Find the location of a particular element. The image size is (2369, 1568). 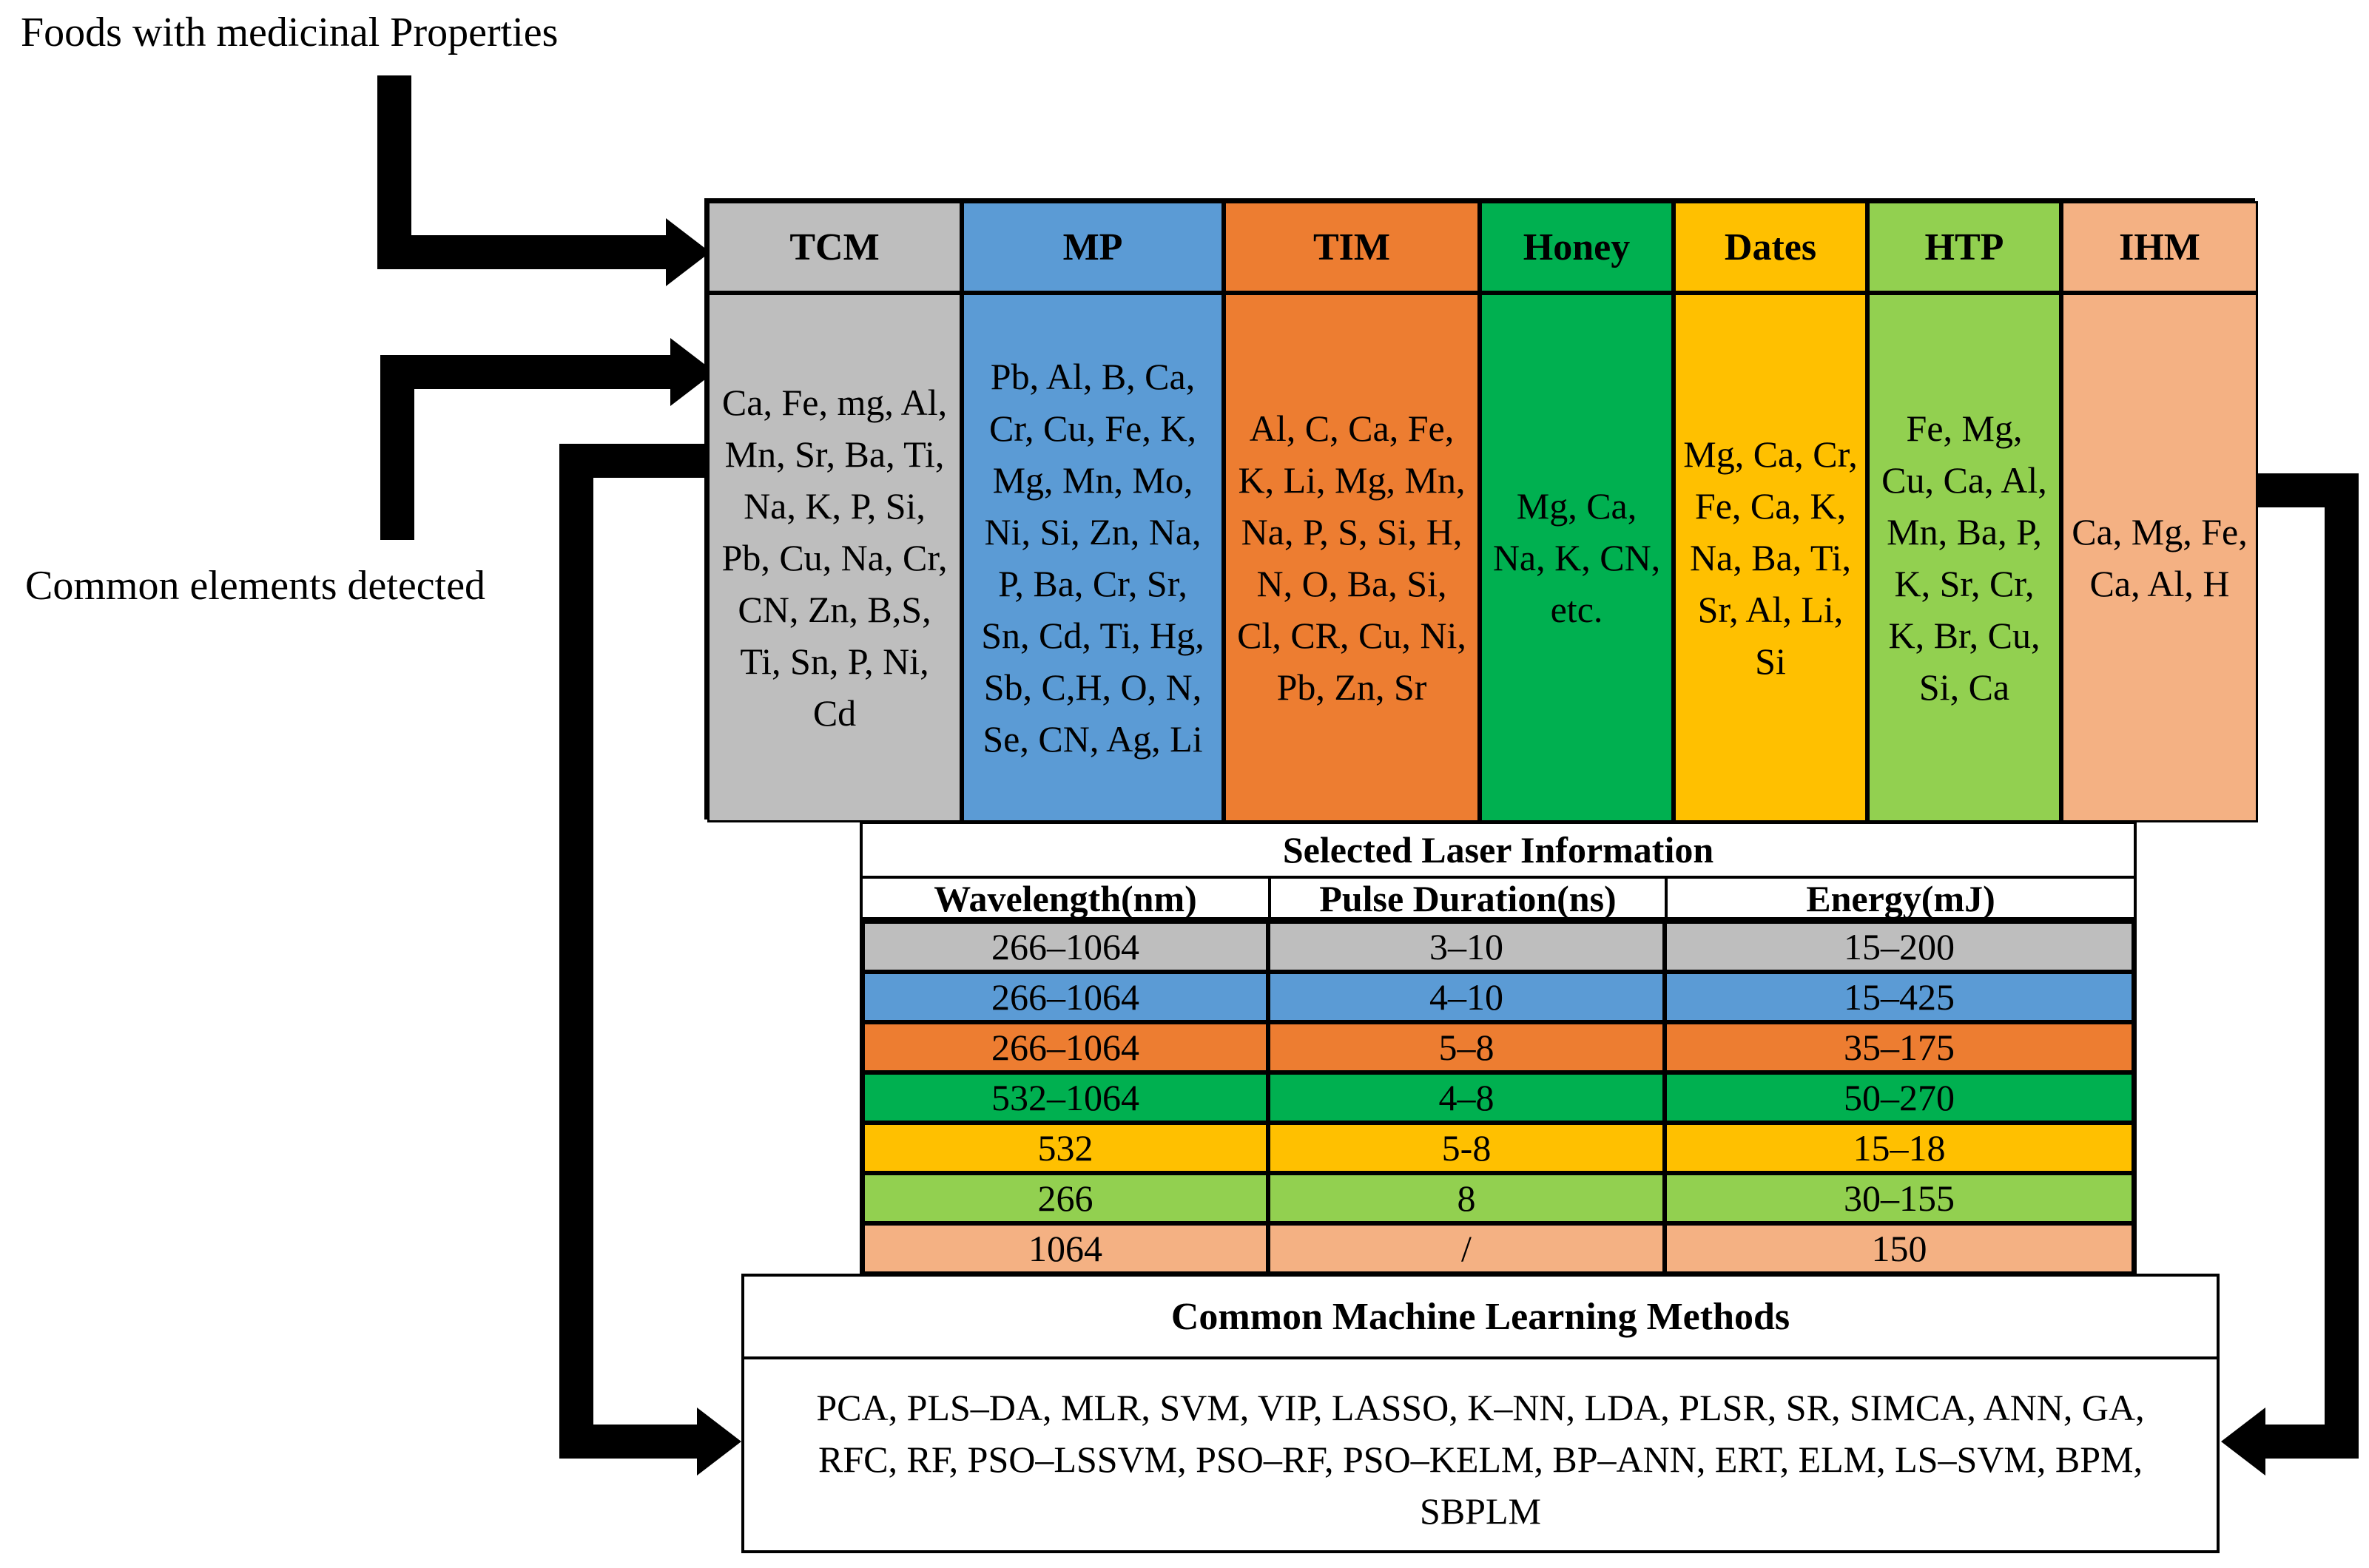

foods-label: Foods with medicinal Properties is located at coordinates (290, 32).